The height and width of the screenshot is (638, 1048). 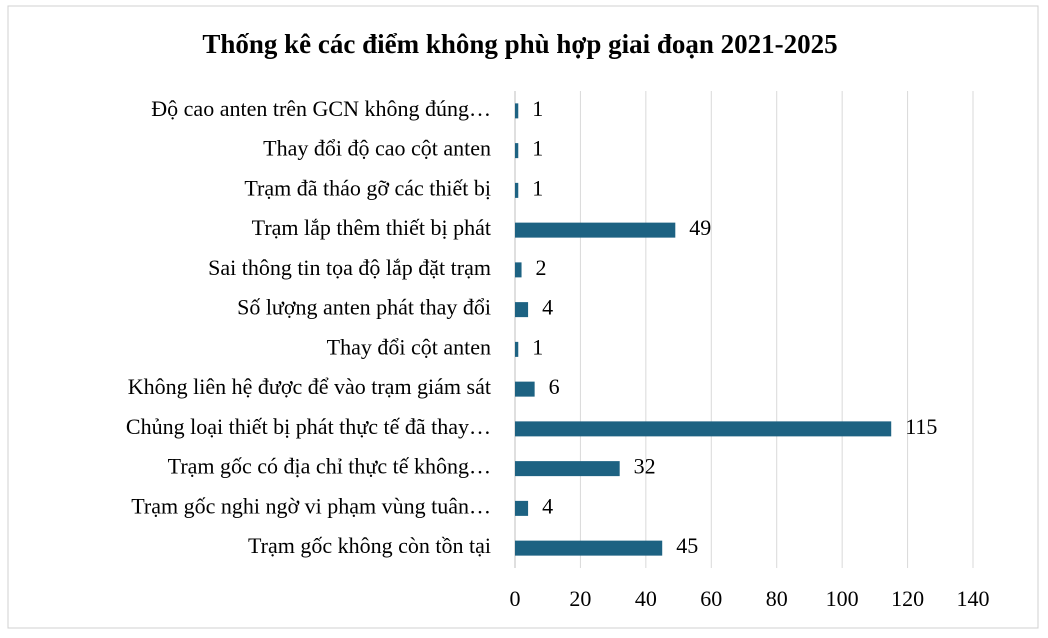 What do you see at coordinates (364, 307) in the screenshot?
I see `y-tick-label: Số lượng anten phát thay đổi` at bounding box center [364, 307].